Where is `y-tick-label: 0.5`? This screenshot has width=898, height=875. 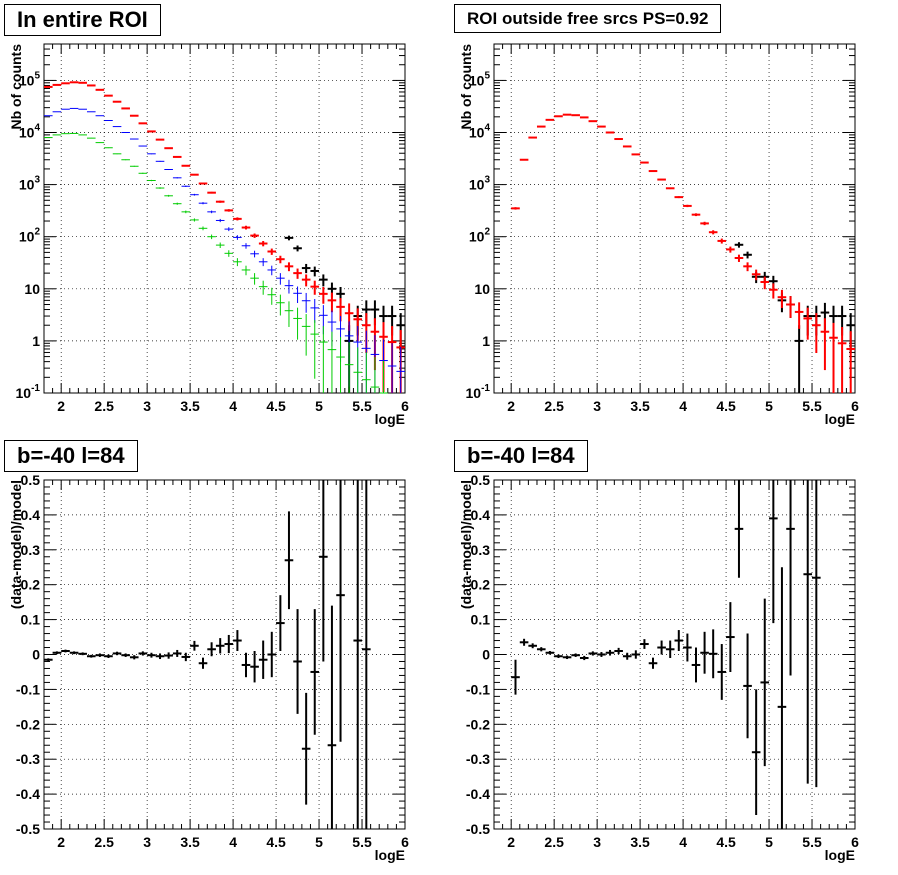
y-tick-label: 0.5 is located at coordinates (481, 480).